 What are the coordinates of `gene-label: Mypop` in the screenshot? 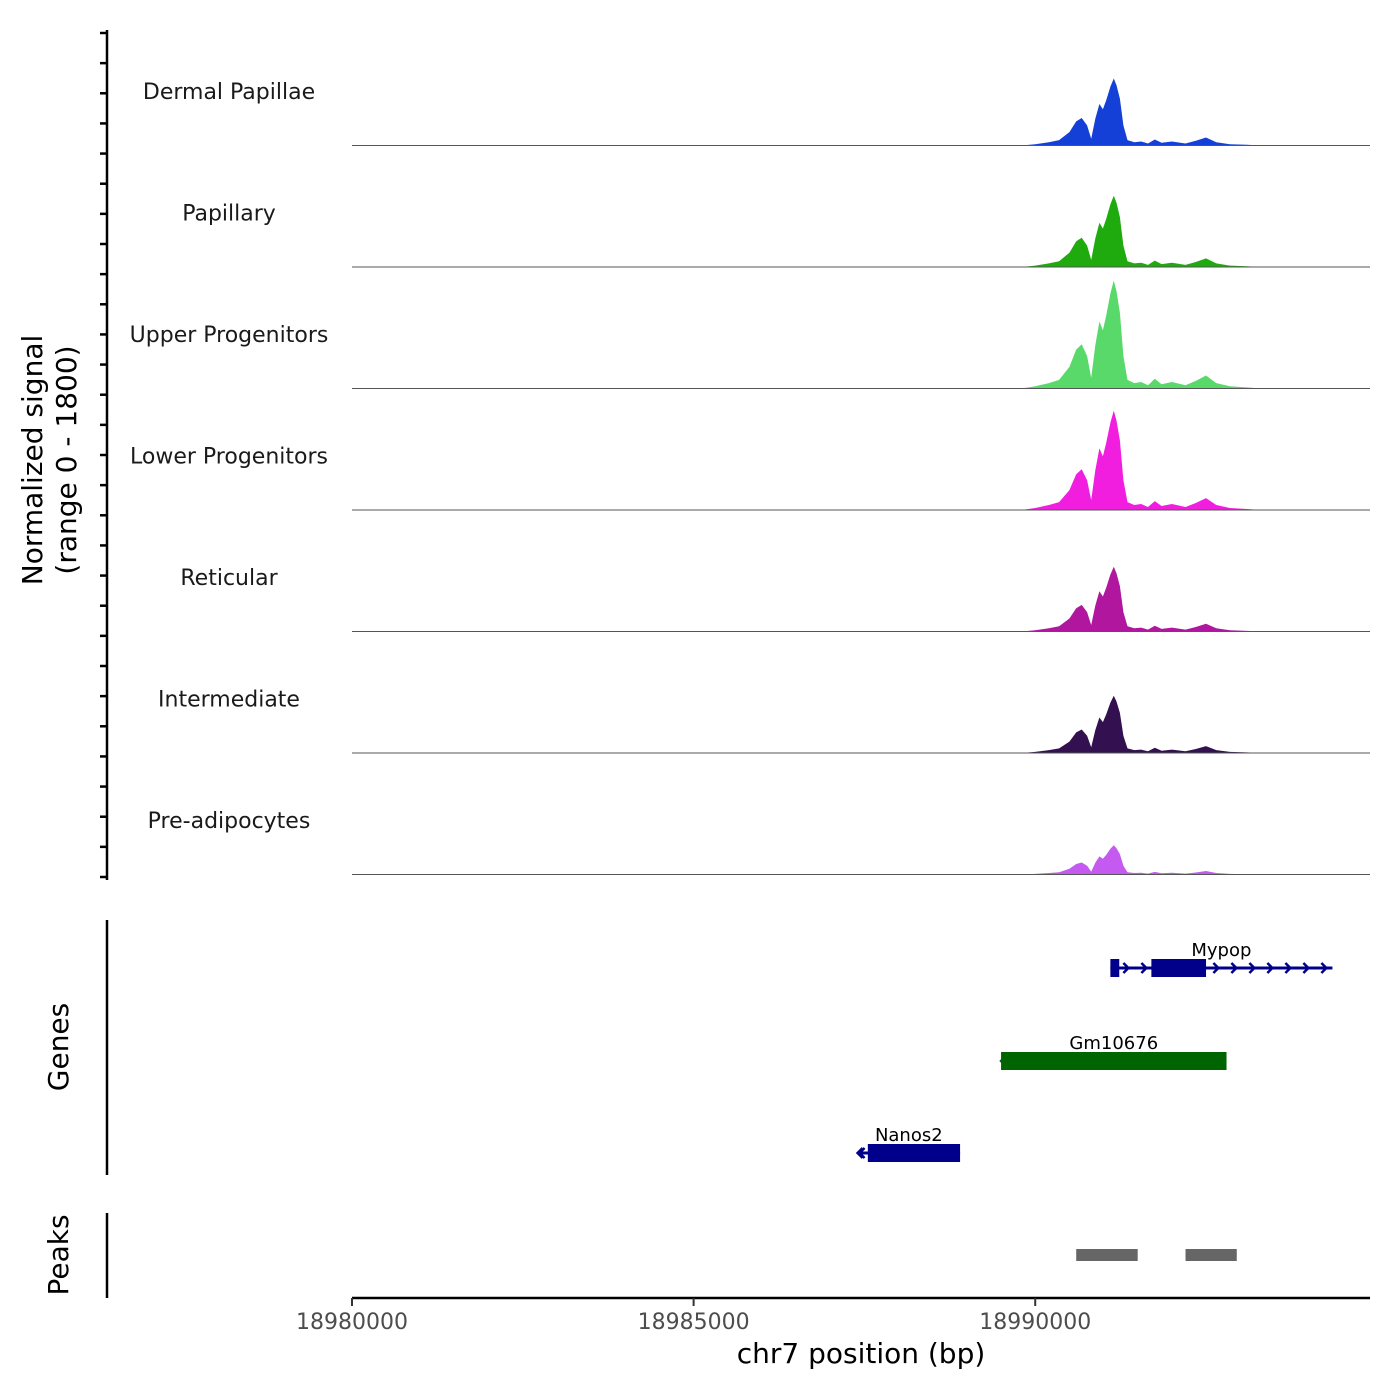 It's located at (1221, 950).